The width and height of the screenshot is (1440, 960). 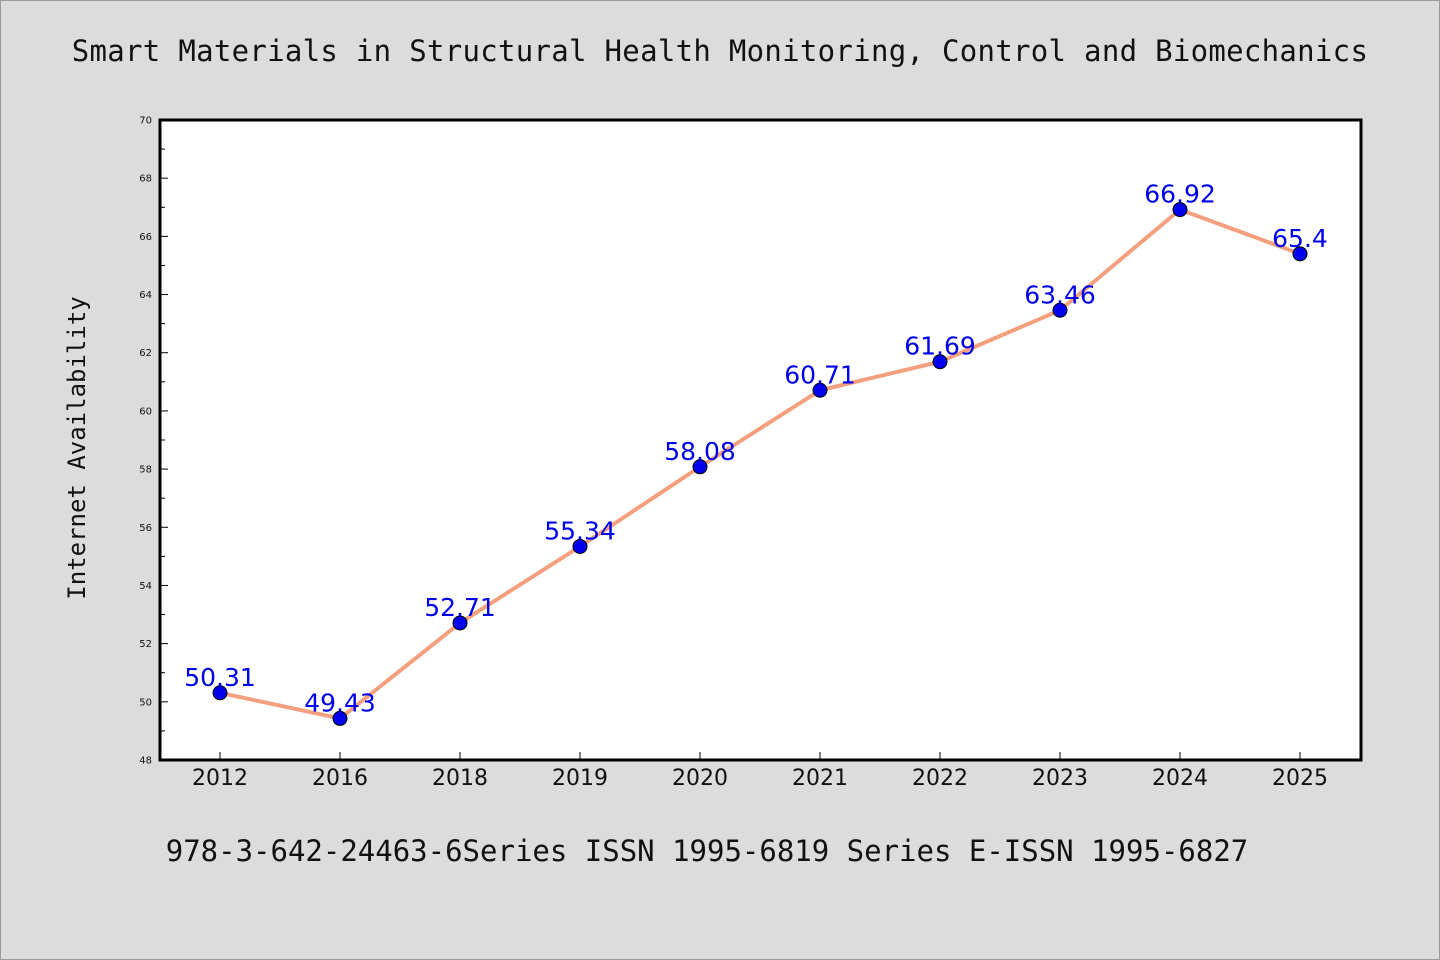 I want to click on data-label: 61.69, so click(x=940, y=346).